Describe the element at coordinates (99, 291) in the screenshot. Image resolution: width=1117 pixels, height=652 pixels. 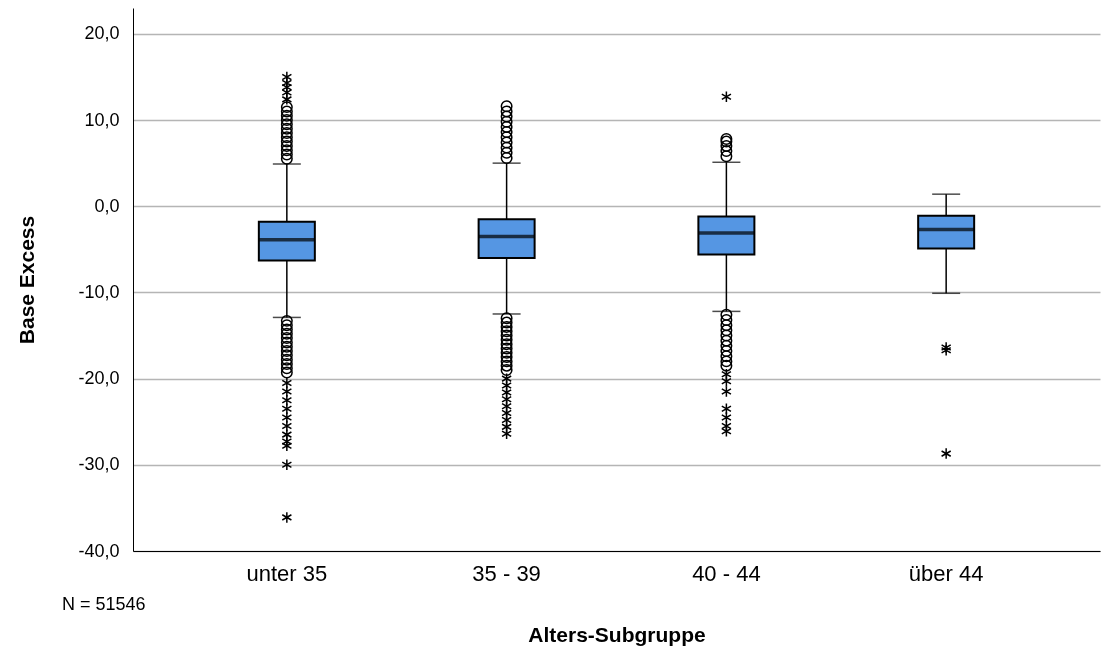
I see `y-tick-label: -10,0` at that location.